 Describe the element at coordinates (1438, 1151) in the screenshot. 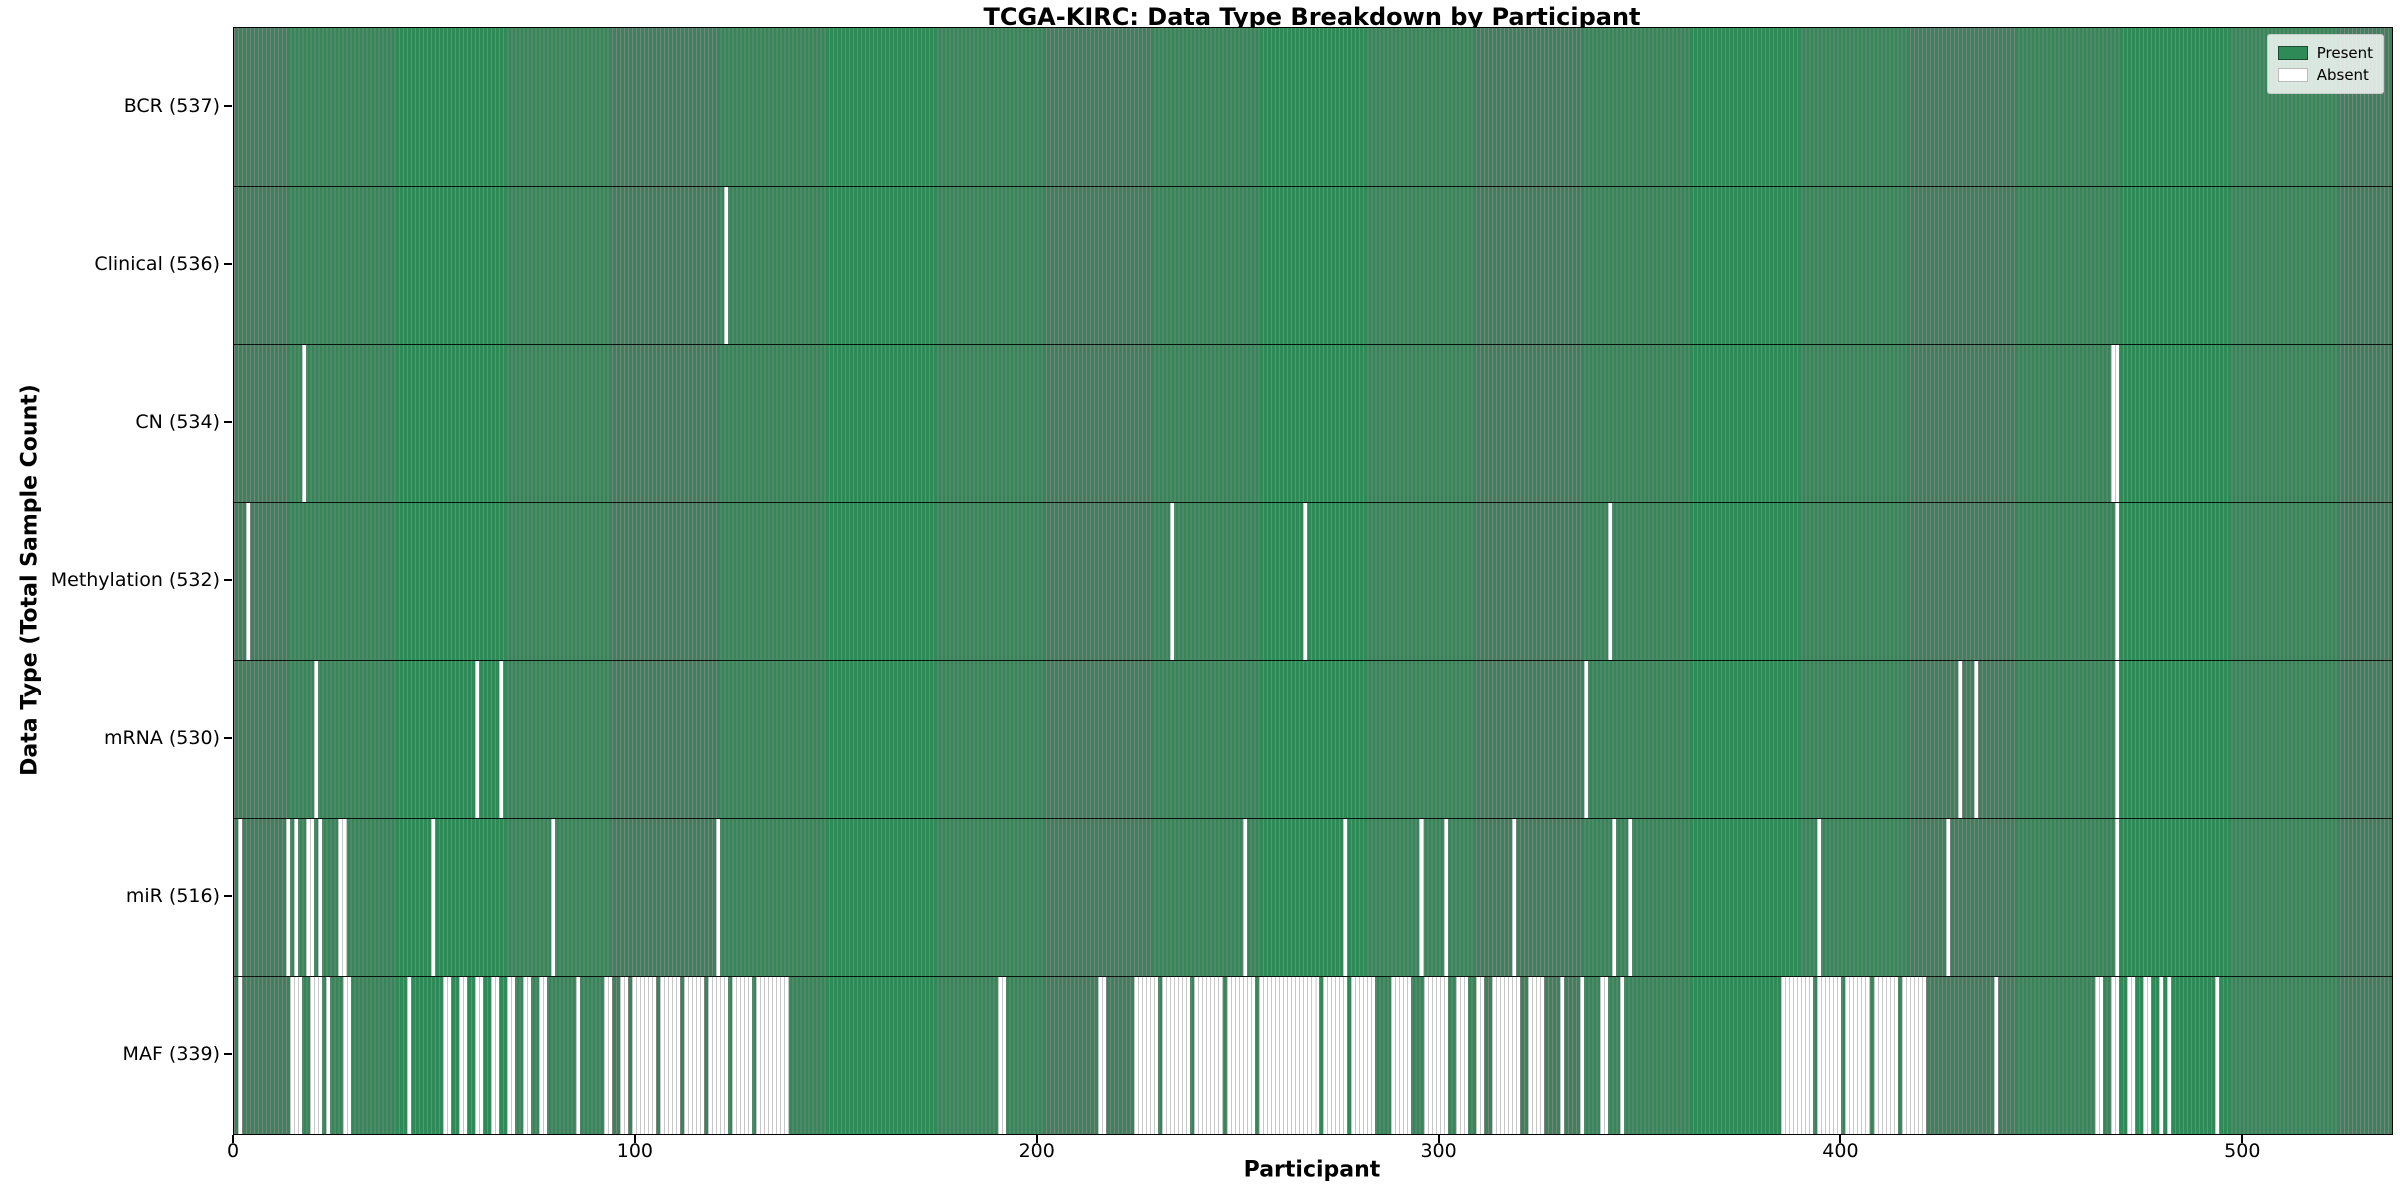

I see `x-tick-label: 300` at that location.